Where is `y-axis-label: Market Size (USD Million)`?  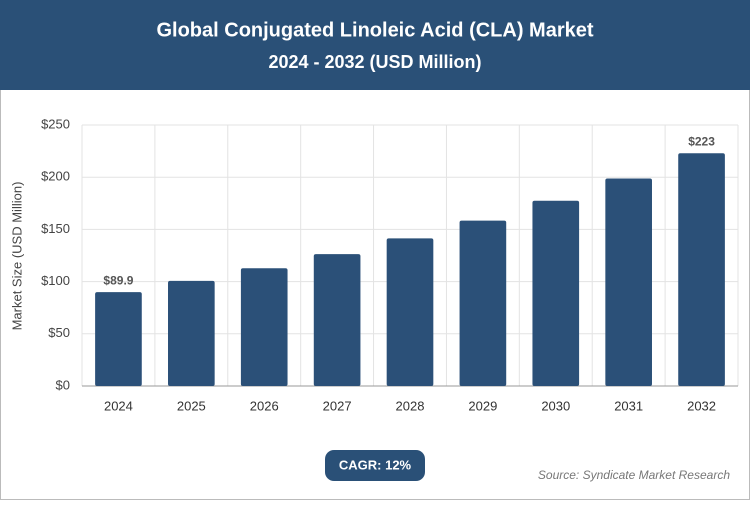
y-axis-label: Market Size (USD Million) is located at coordinates (16, 256).